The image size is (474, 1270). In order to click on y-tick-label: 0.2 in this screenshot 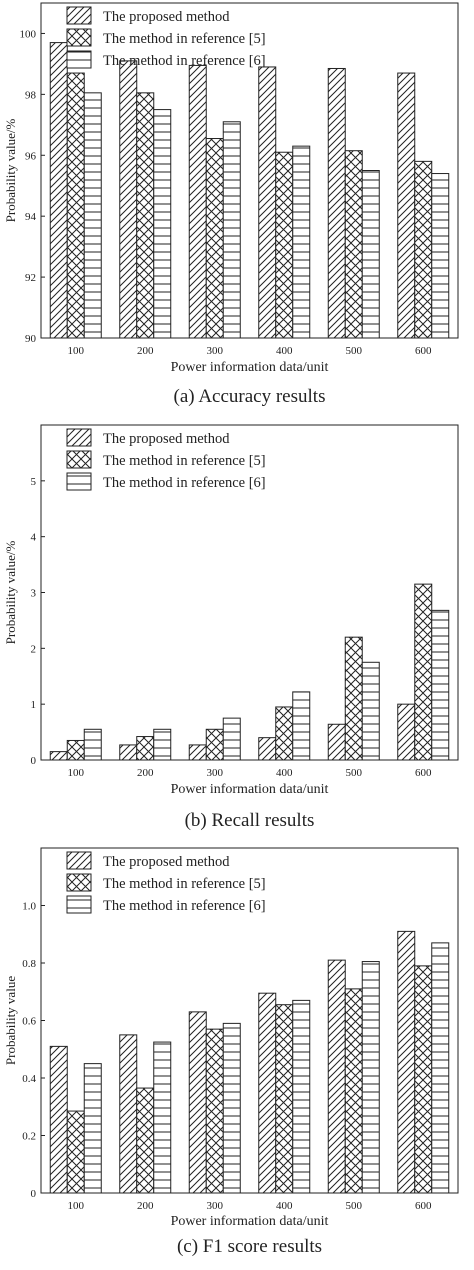, I will do `click(29, 1137)`.